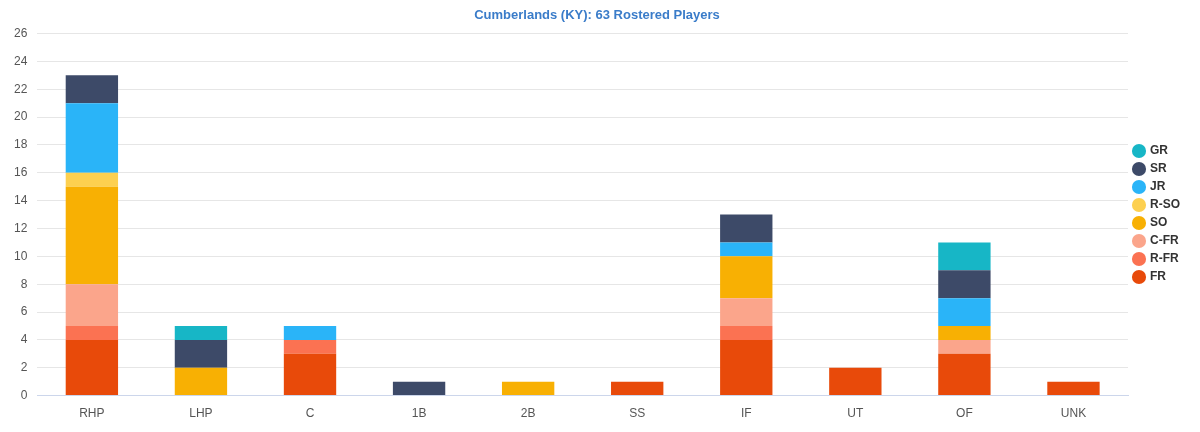  Describe the element at coordinates (24, 283) in the screenshot. I see `y-tick-label: 8` at that location.